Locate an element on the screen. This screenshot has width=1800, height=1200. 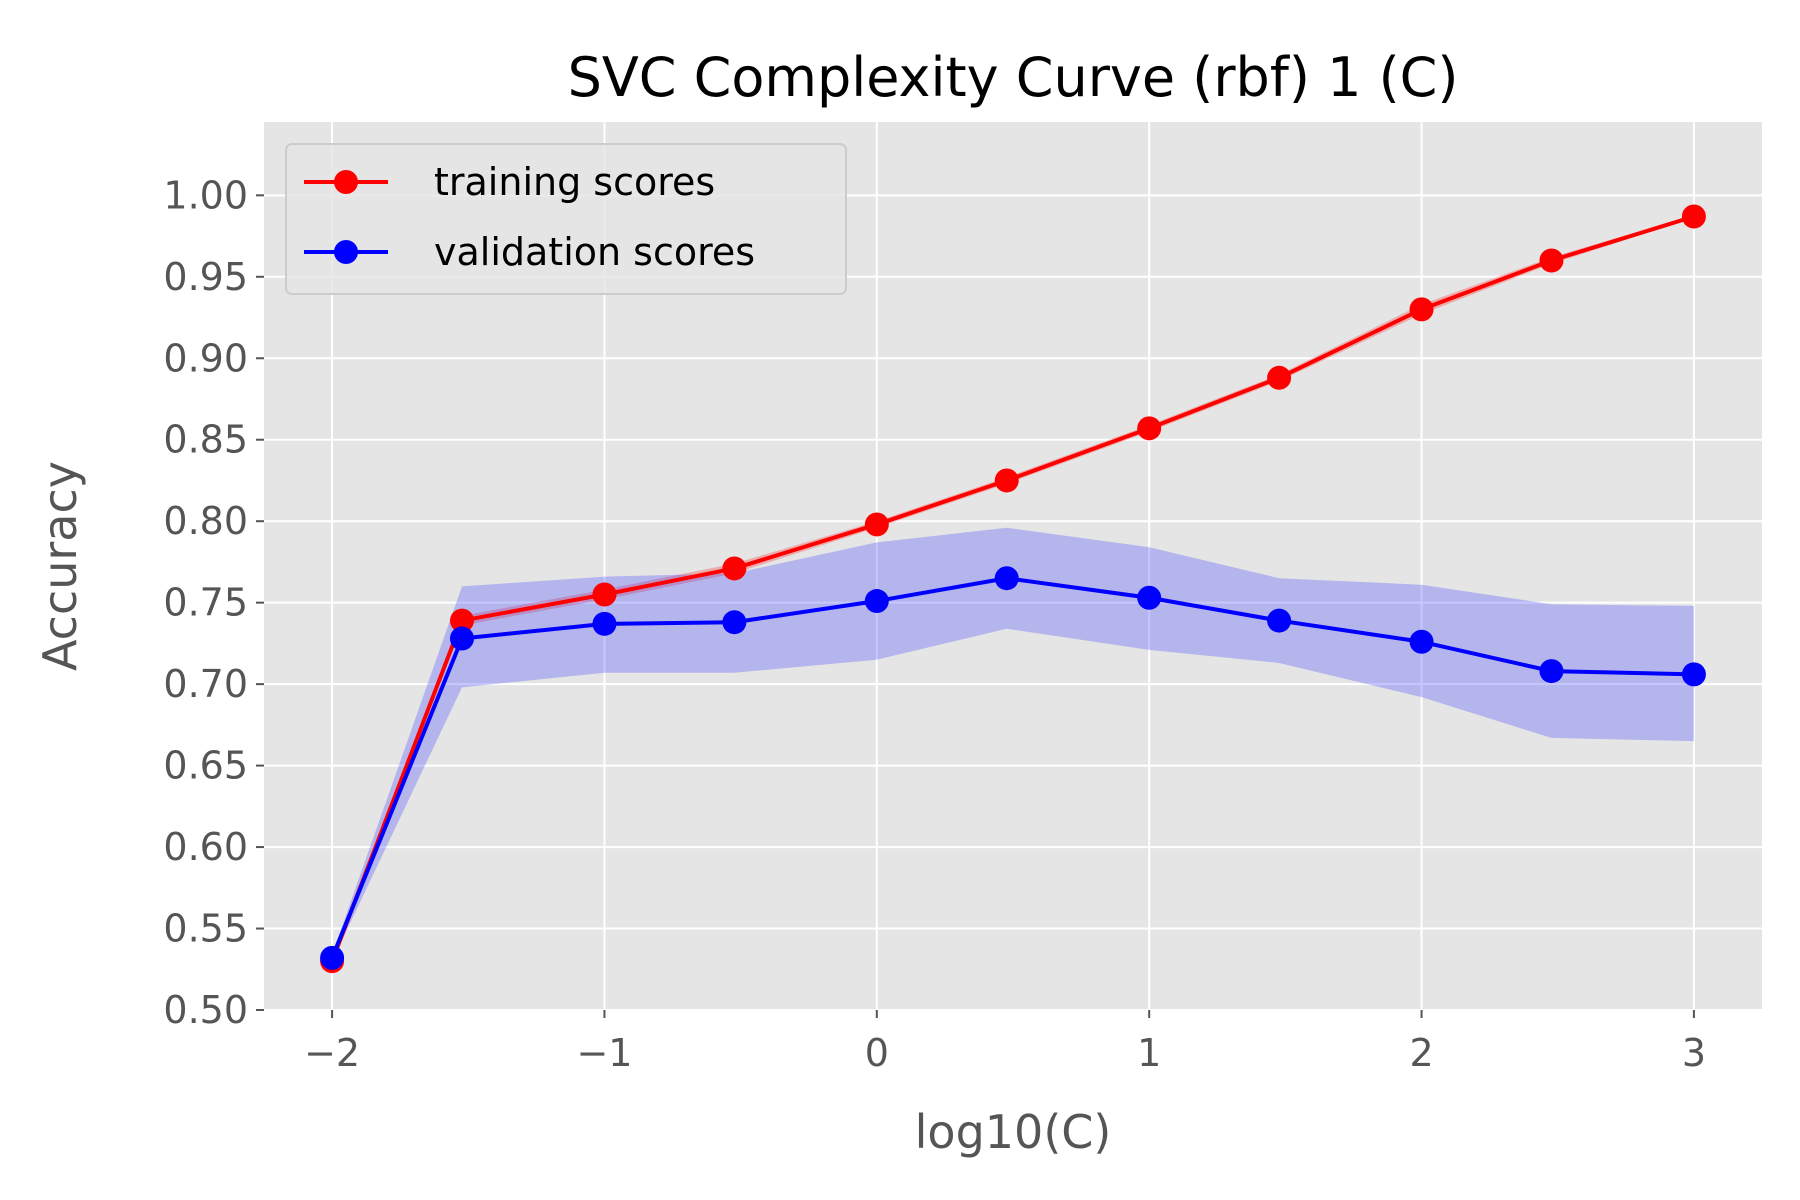
y-tick-label: 0.75 is located at coordinates (205, 603).